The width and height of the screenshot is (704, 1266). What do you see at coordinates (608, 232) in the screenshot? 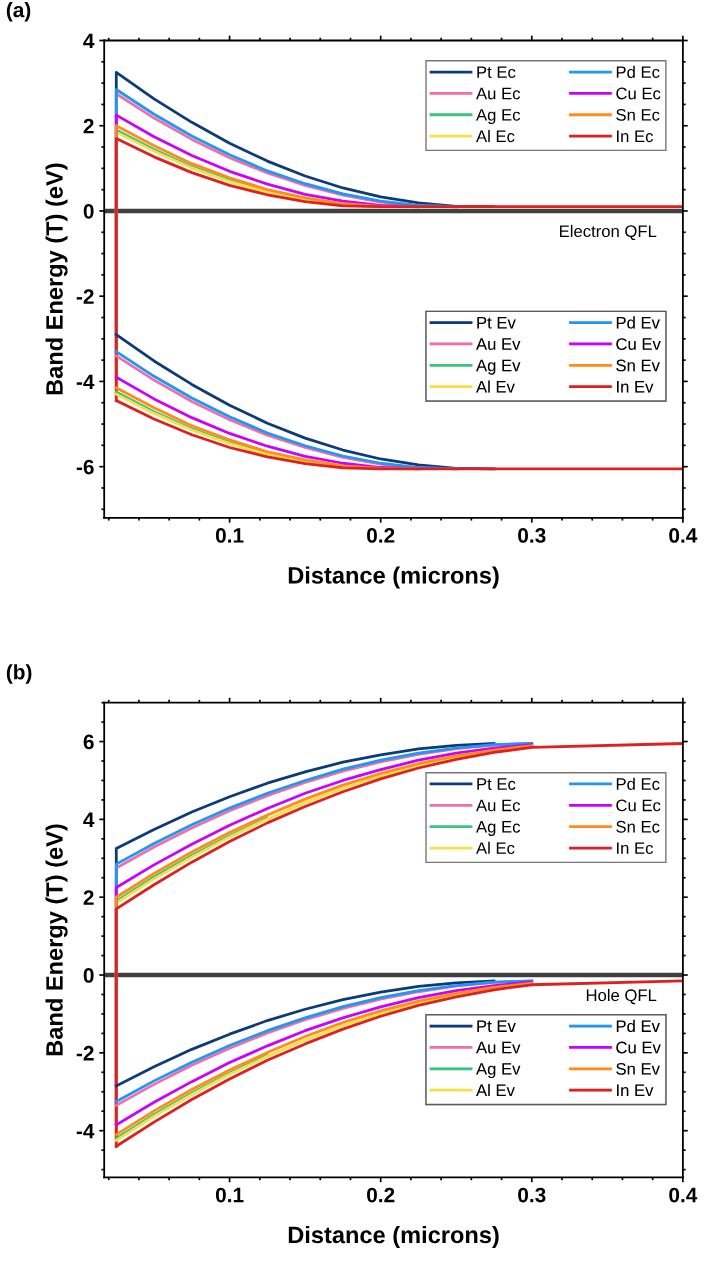
I see `ref-line-label: Electron QFL` at bounding box center [608, 232].